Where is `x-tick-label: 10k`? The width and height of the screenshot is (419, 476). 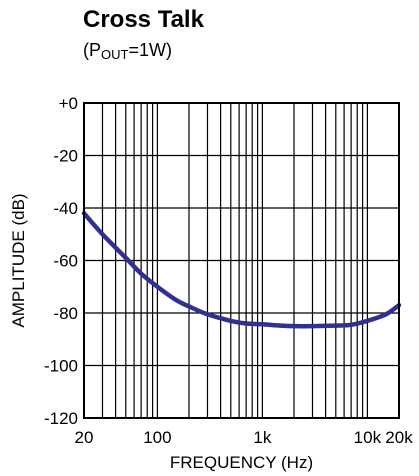 x-tick-label: 10k is located at coordinates (368, 437).